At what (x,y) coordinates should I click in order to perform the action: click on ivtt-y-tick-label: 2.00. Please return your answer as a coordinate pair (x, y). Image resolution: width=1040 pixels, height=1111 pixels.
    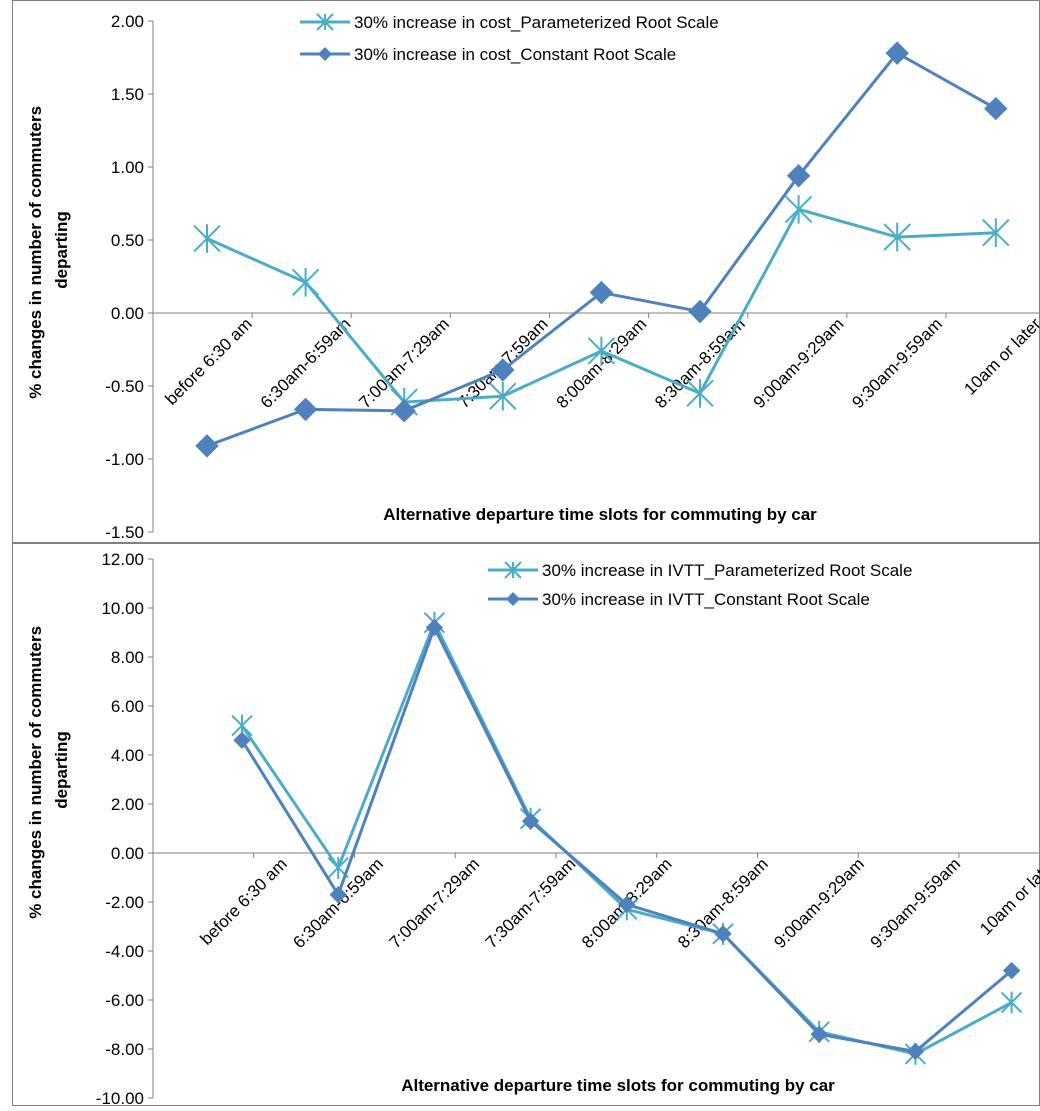
    Looking at the image, I should click on (127, 804).